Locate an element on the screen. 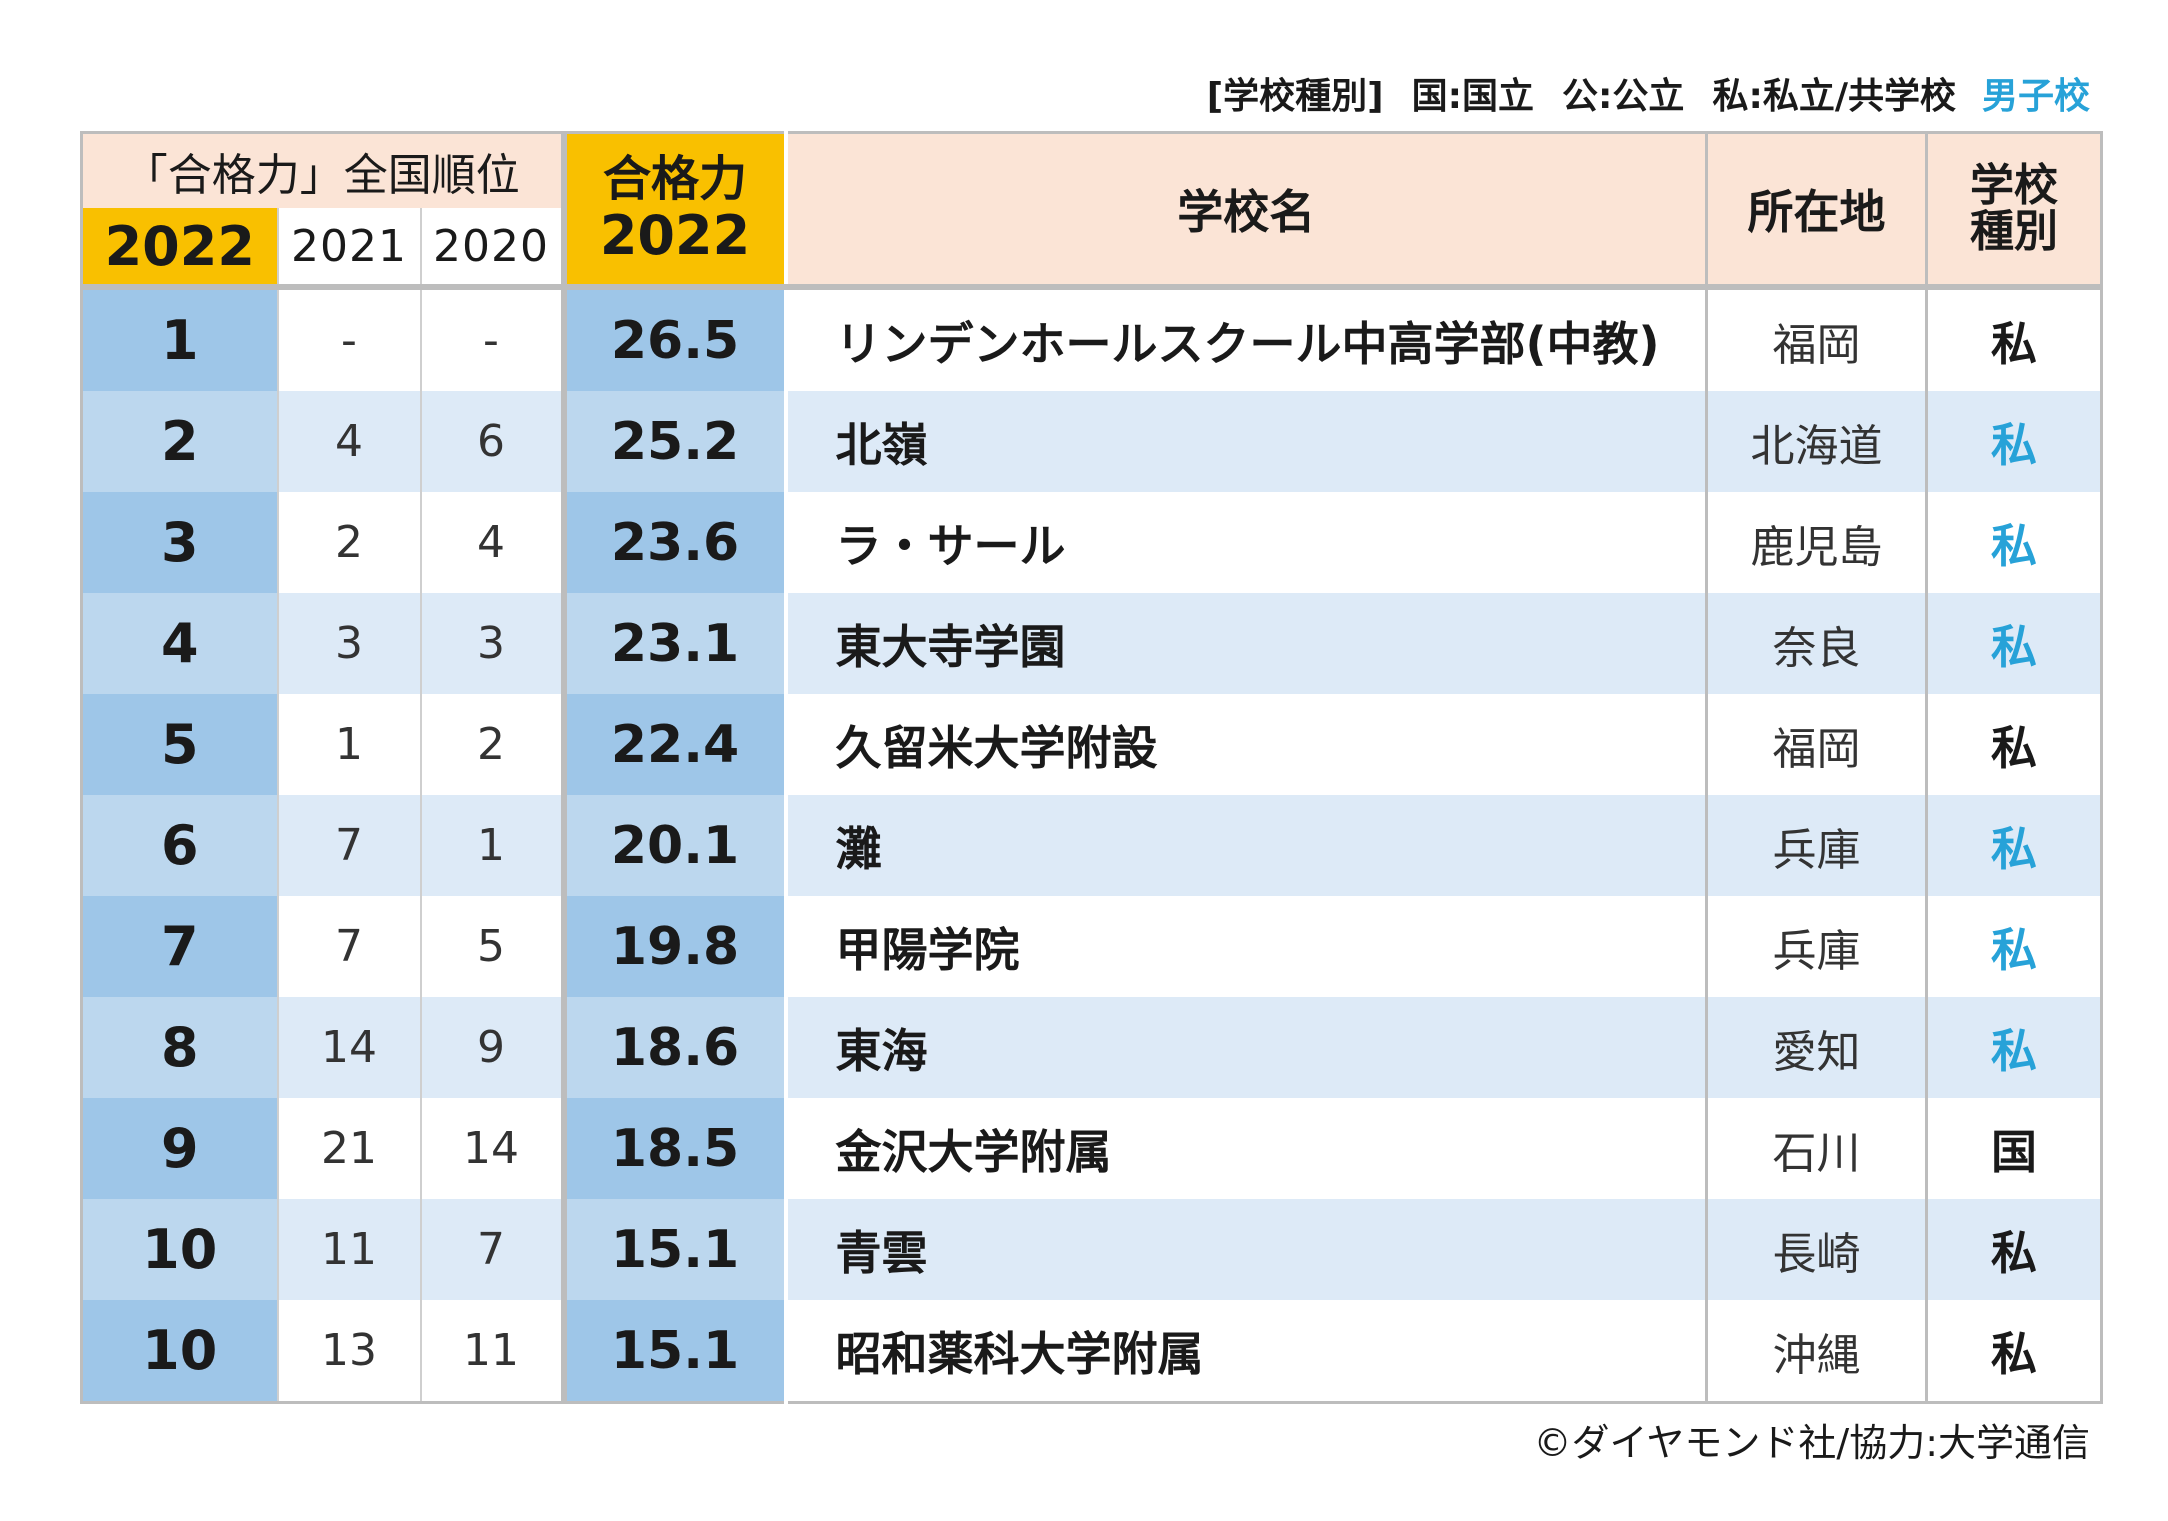  rank-2021-cell: 14 is located at coordinates (348, 1047).